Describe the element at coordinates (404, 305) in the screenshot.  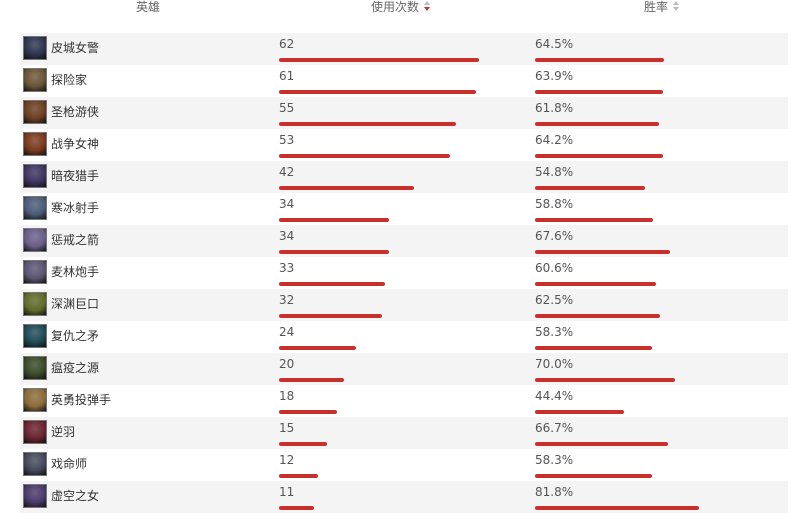
I see `table-row: 深渊巨口 32 62.5%` at that location.